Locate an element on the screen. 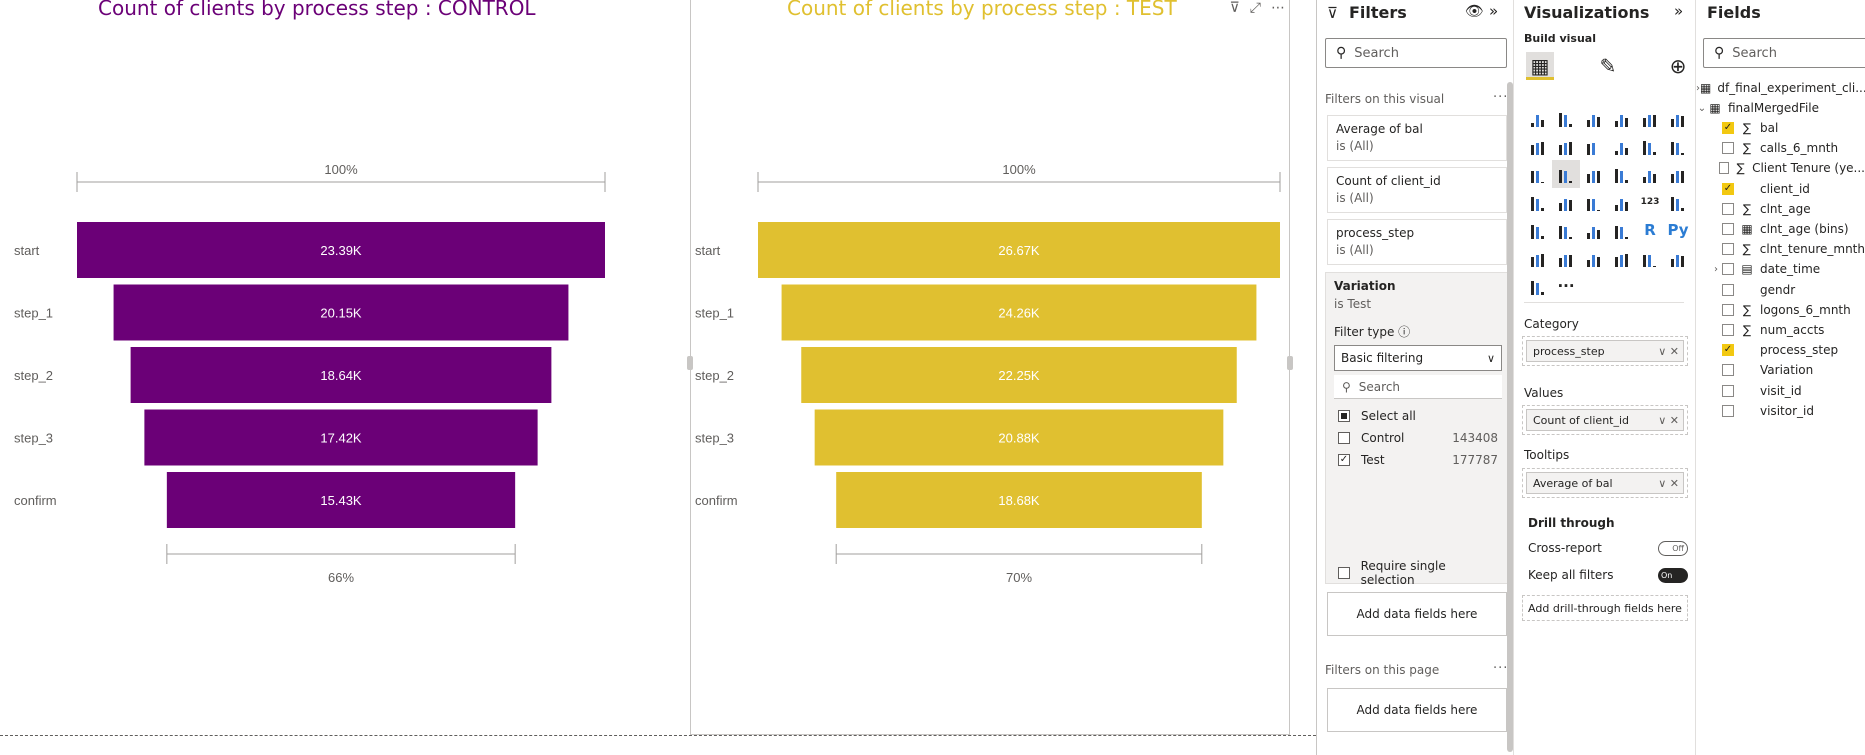 This screenshot has height=755, width=1865. treemap-icon is located at coordinates (1678, 174).